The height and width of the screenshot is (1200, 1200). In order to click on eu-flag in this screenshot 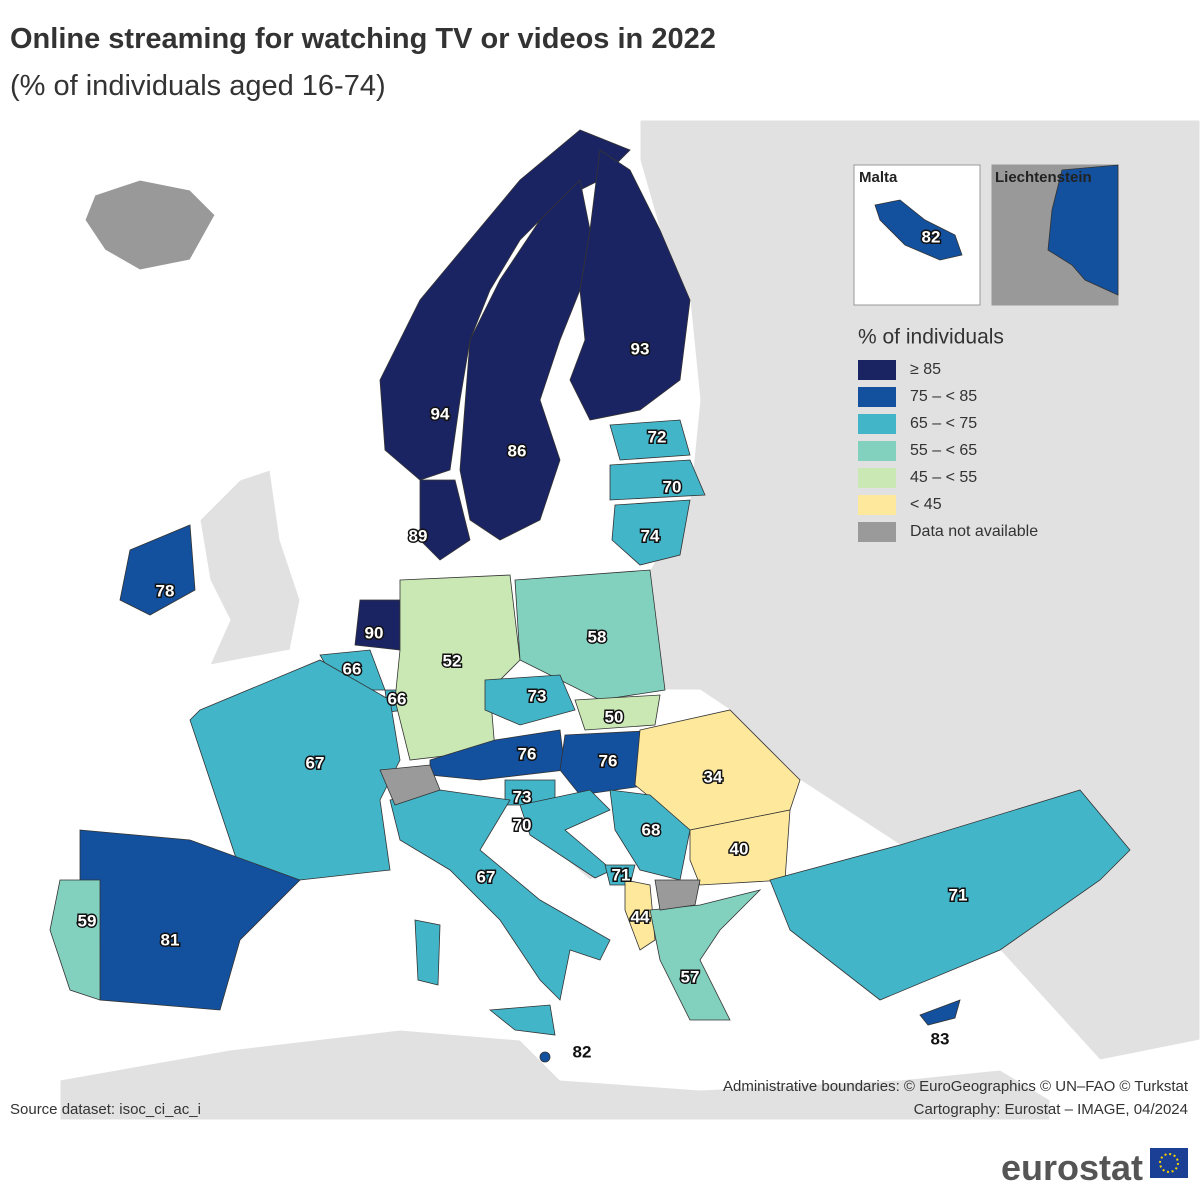, I will do `click(1169, 1163)`.